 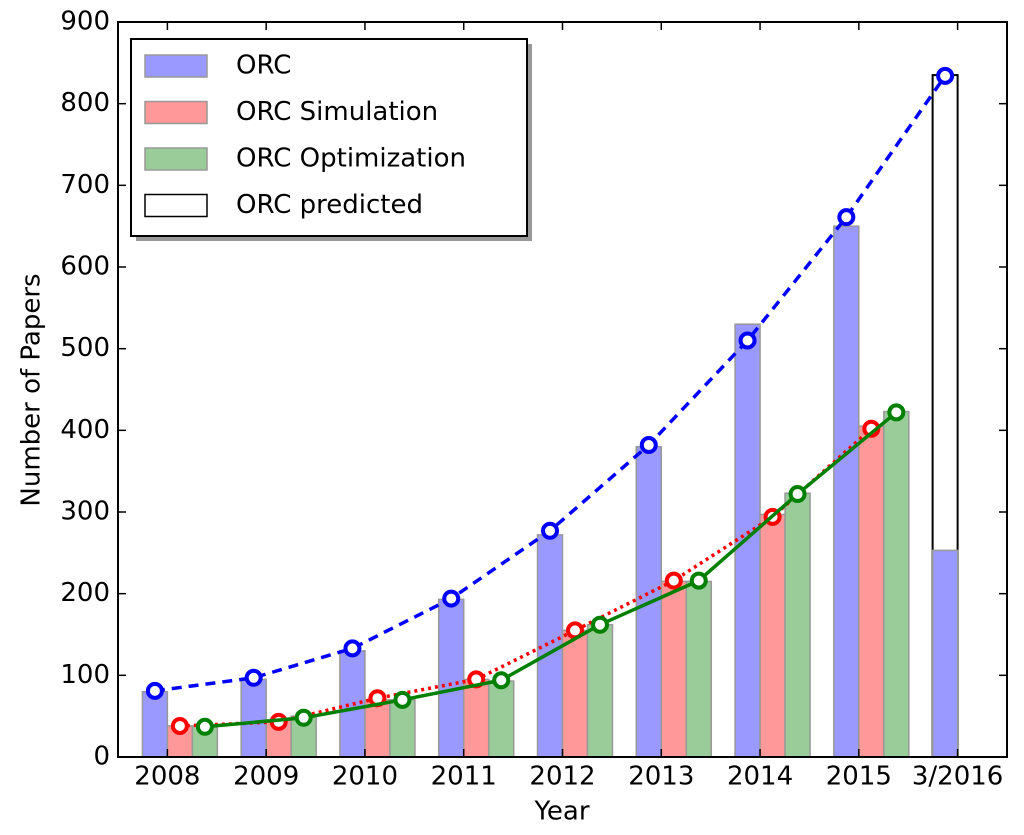 What do you see at coordinates (167, 777) in the screenshot?
I see `x-tick-label: 2008` at bounding box center [167, 777].